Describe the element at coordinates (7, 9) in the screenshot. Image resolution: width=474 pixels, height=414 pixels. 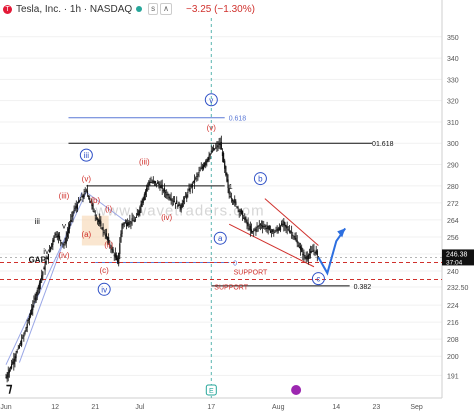
I see `tesla-logo-icon: T` at that location.